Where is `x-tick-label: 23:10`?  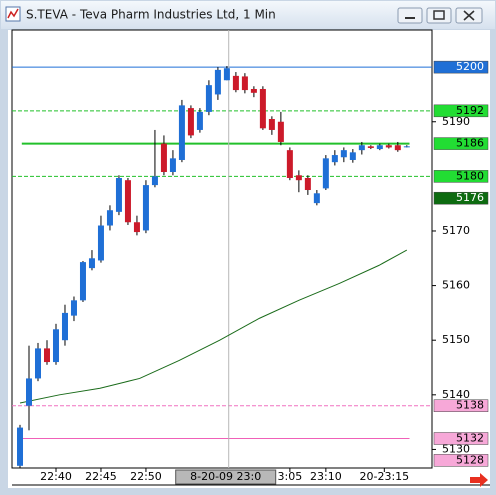 x-tick-label: 23:10 is located at coordinates (326, 476).